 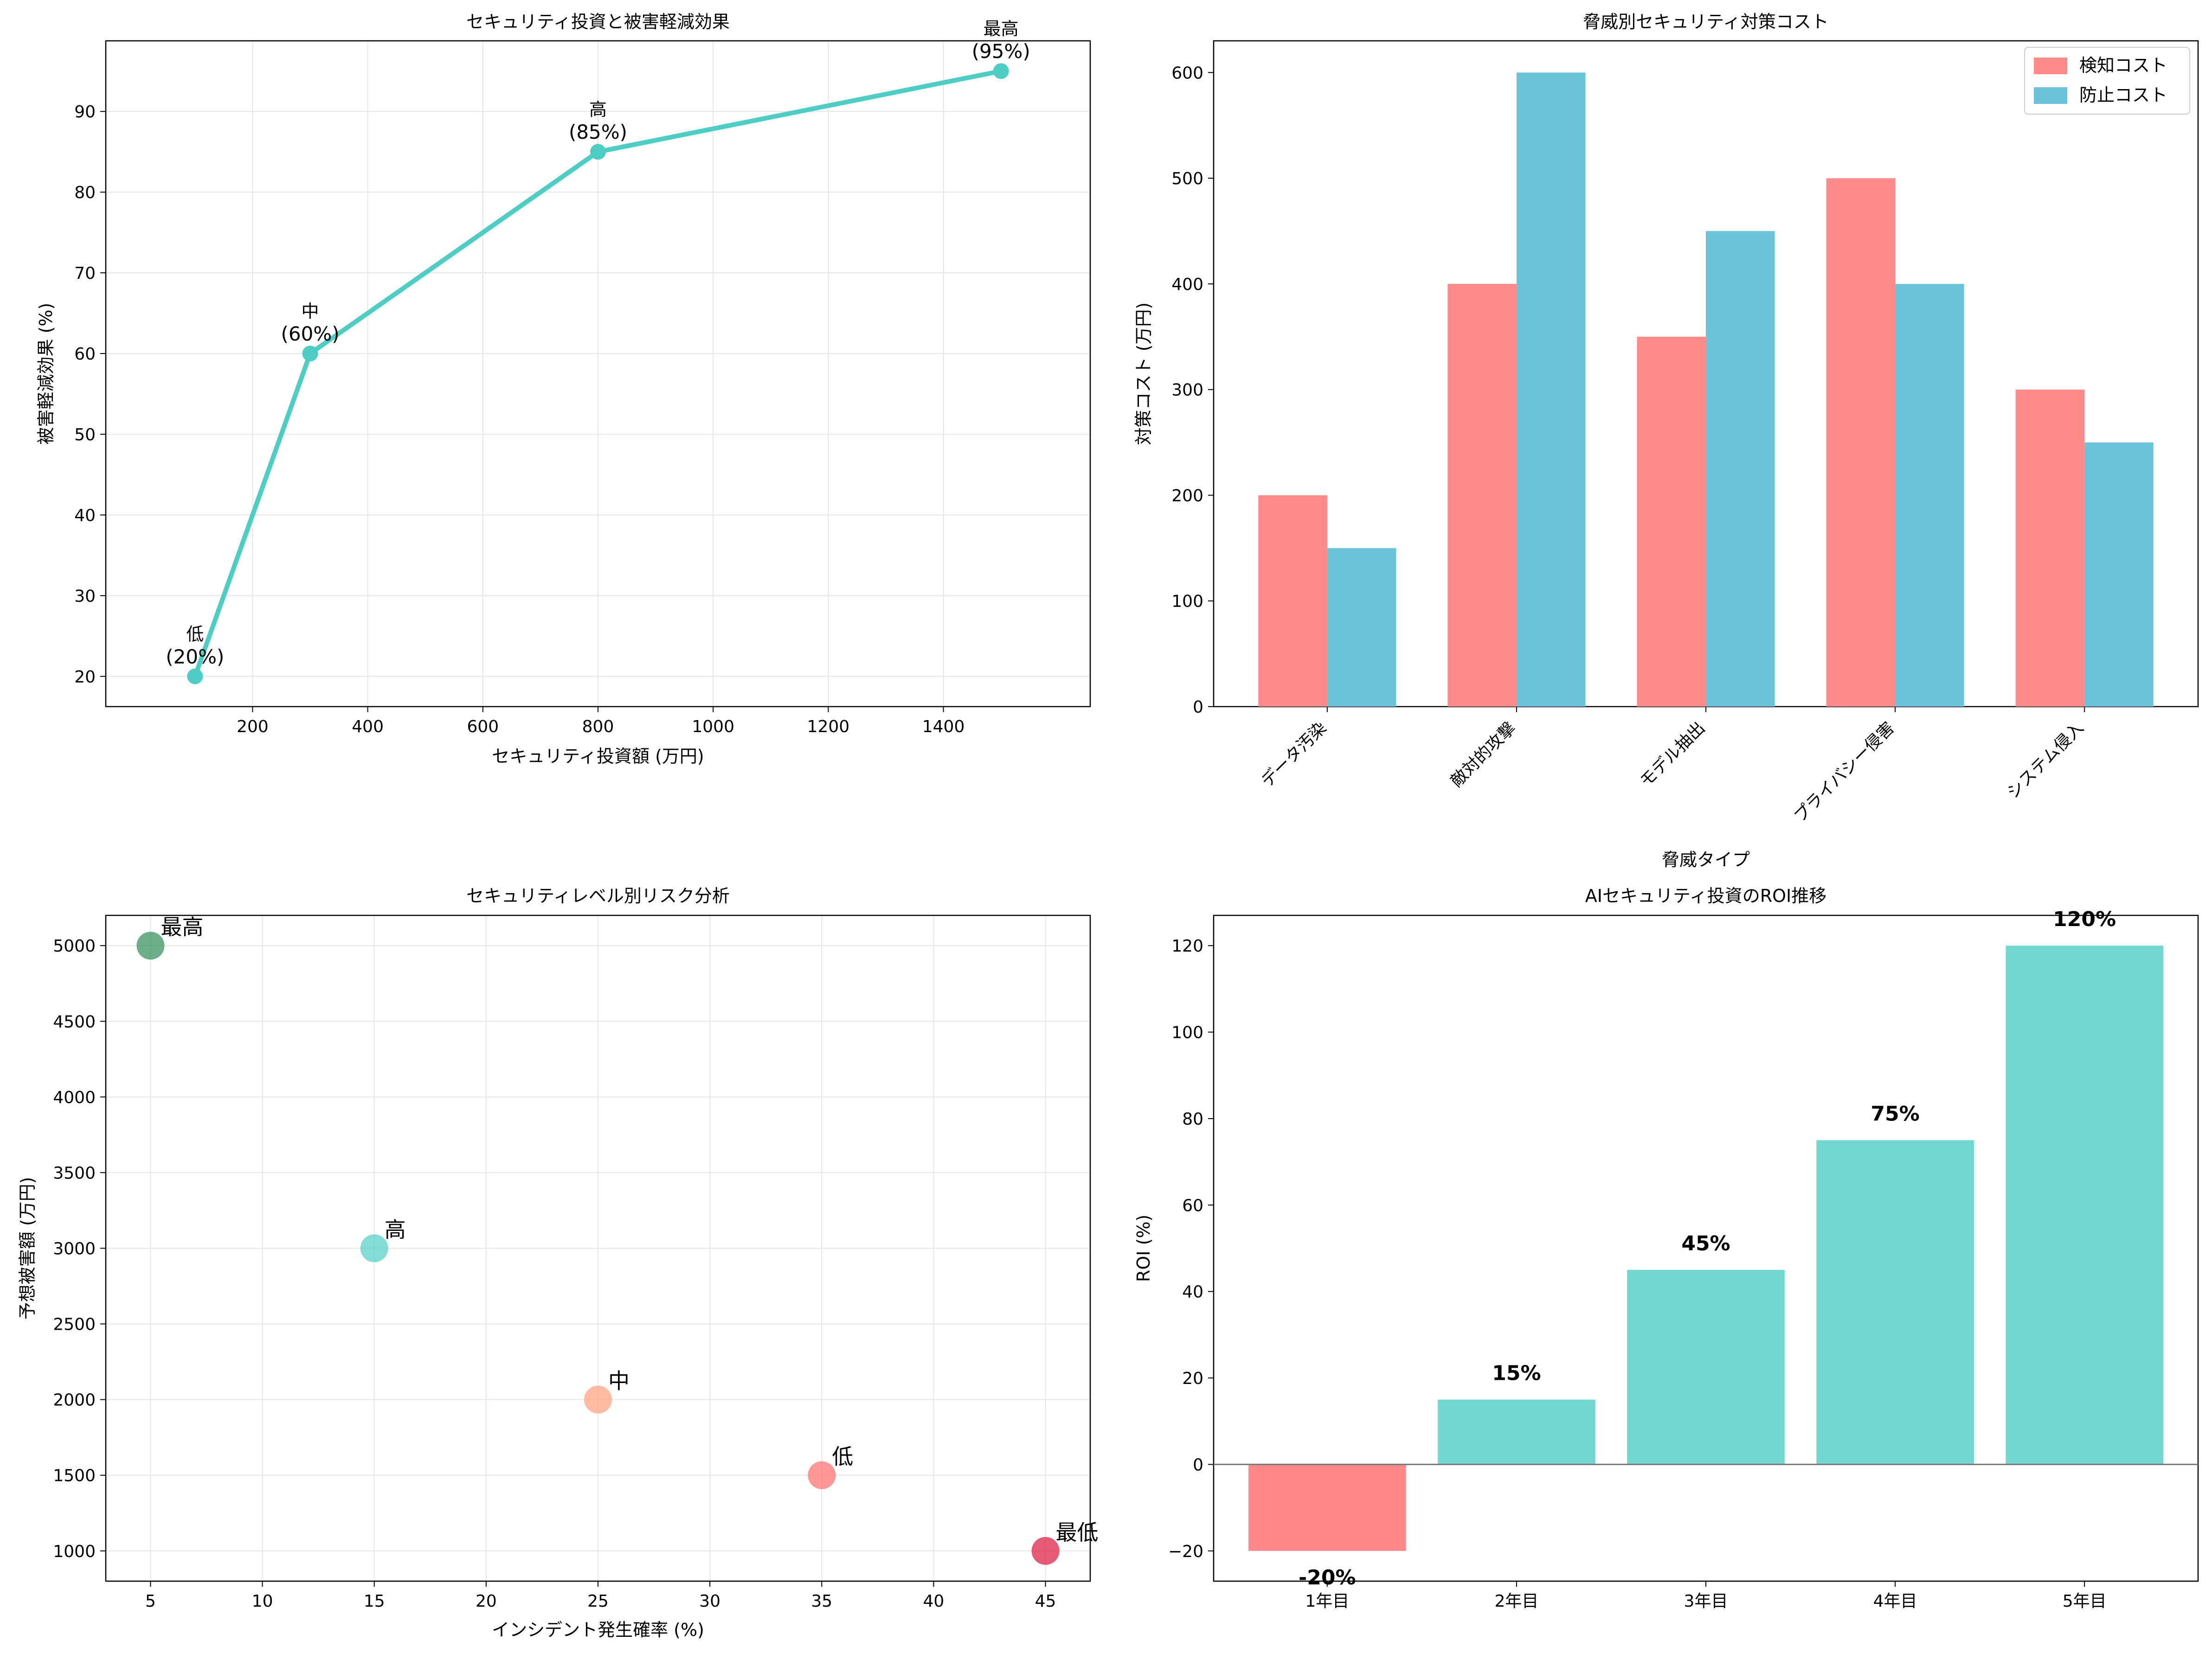 I want to click on point-label-level: 最高, so click(x=1001, y=29).